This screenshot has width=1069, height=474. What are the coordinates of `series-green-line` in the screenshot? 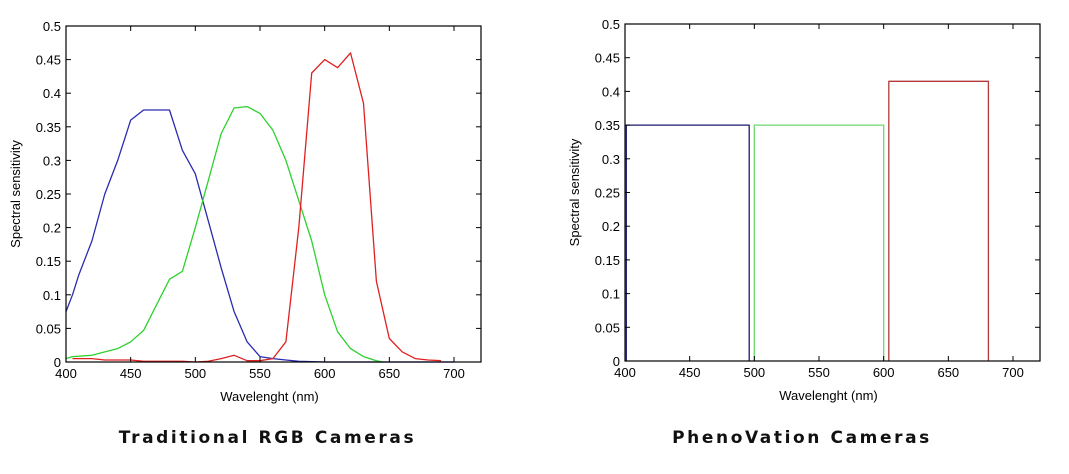 It's located at (819, 242).